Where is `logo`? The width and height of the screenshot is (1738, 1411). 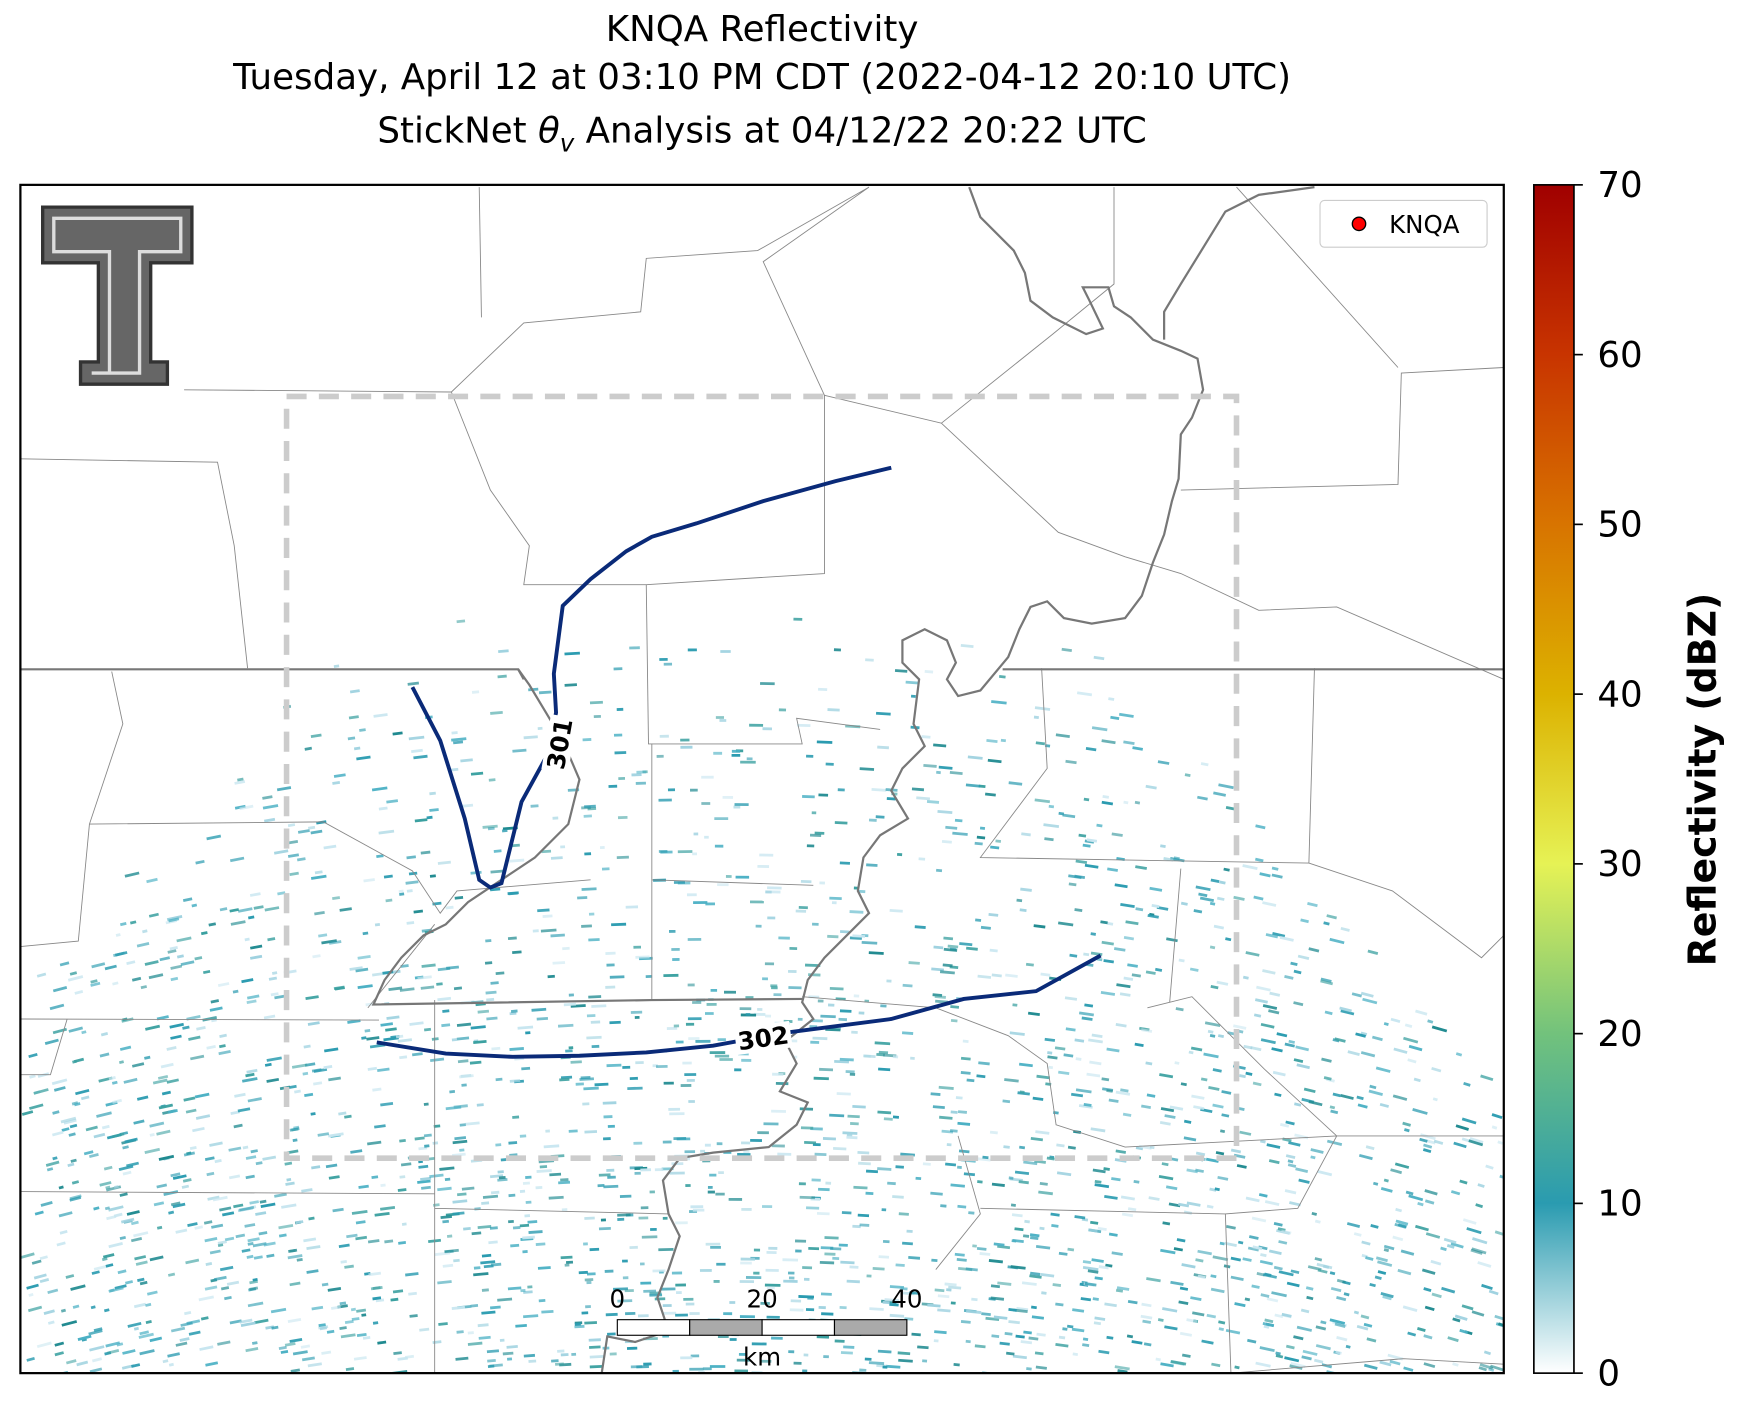 logo is located at coordinates (117, 295).